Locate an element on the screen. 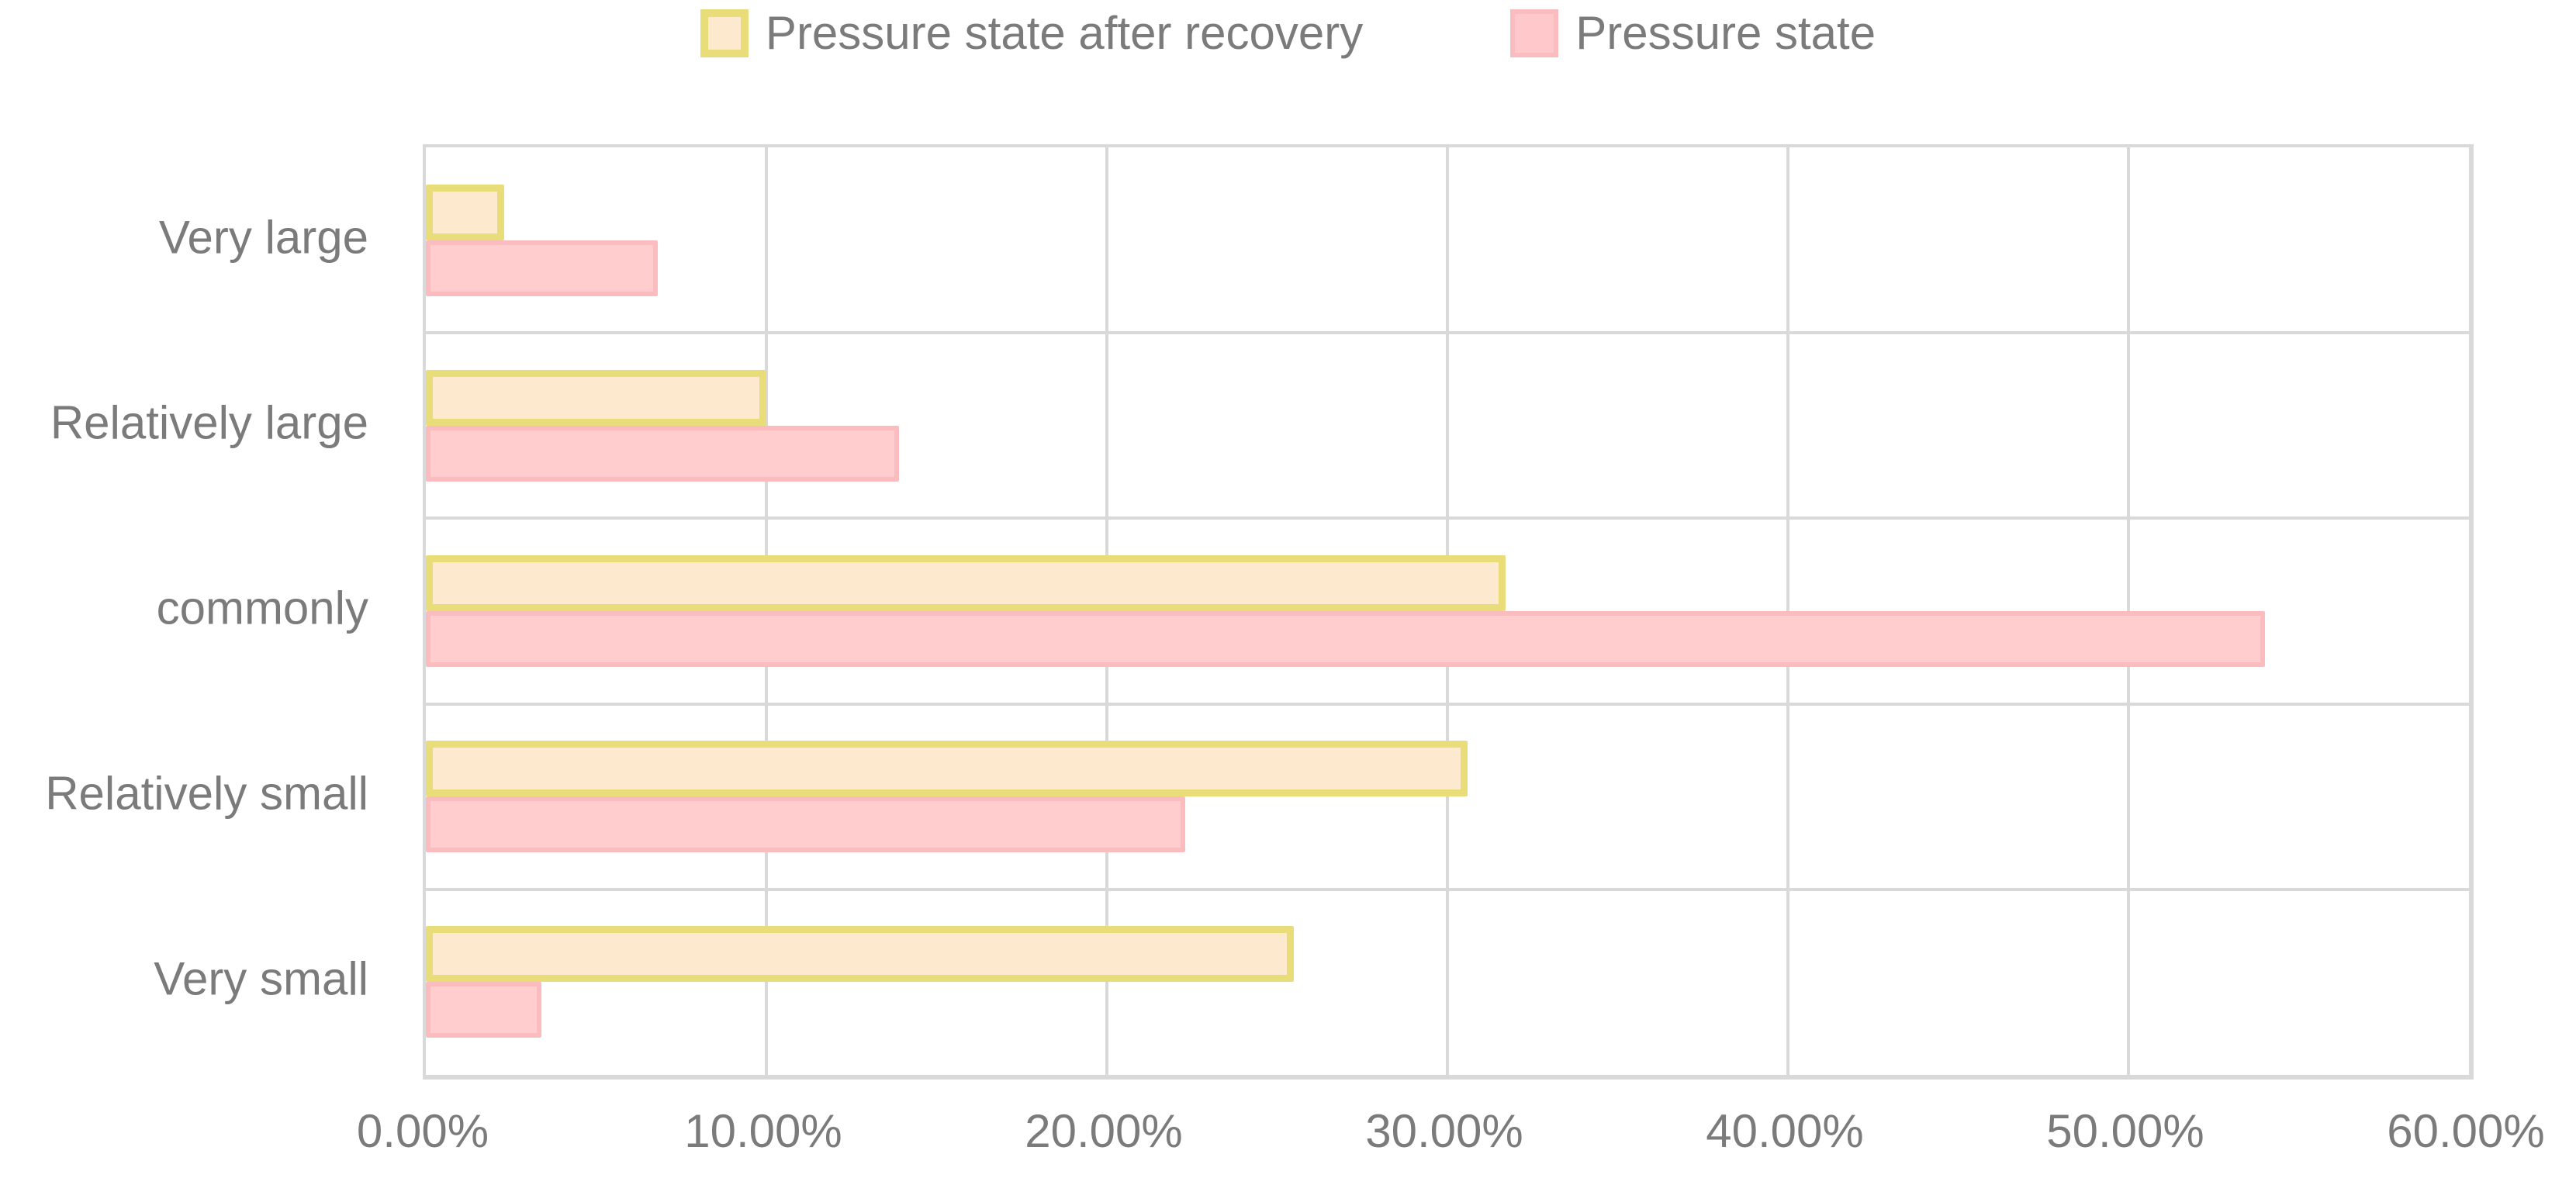 The width and height of the screenshot is (2576, 1185). legend-item-recovery: Pressure state after recovery is located at coordinates (1031, 33).